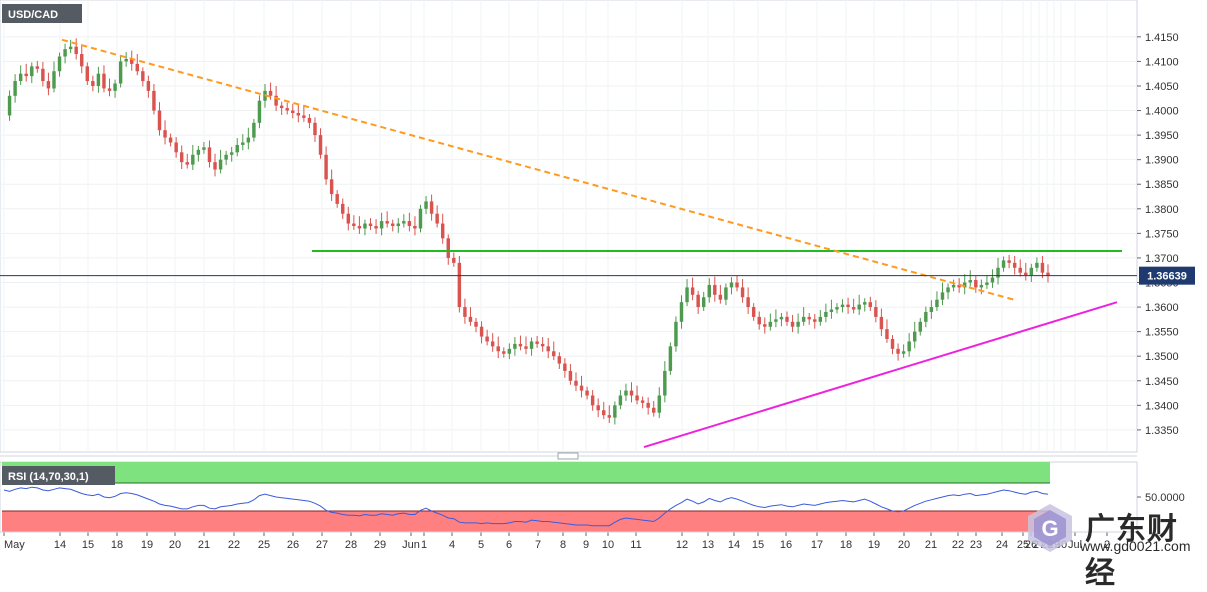  I want to click on y-tick-label: 1.3850, so click(1162, 185).